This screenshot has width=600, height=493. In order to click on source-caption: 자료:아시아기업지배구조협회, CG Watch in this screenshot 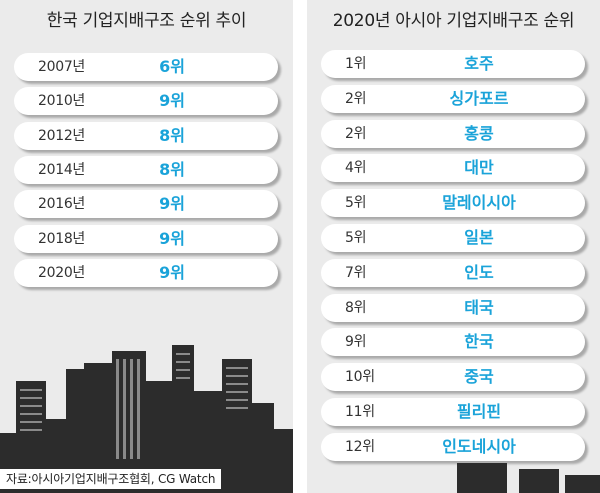, I will do `click(111, 479)`.